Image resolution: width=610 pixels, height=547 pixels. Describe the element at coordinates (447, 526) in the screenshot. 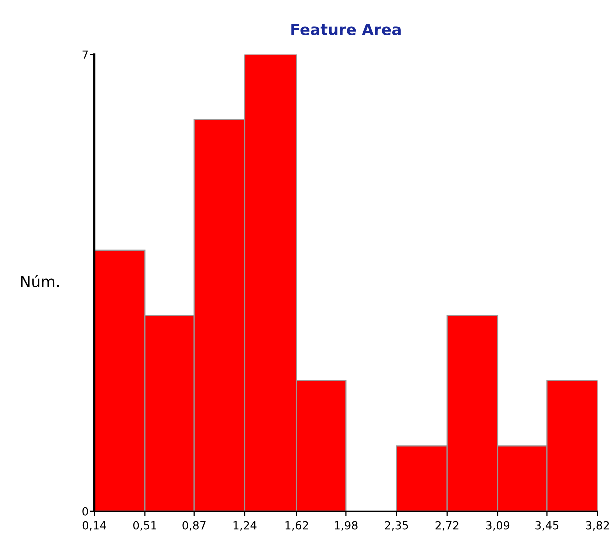

I see `x-tick-label: 2,72` at that location.